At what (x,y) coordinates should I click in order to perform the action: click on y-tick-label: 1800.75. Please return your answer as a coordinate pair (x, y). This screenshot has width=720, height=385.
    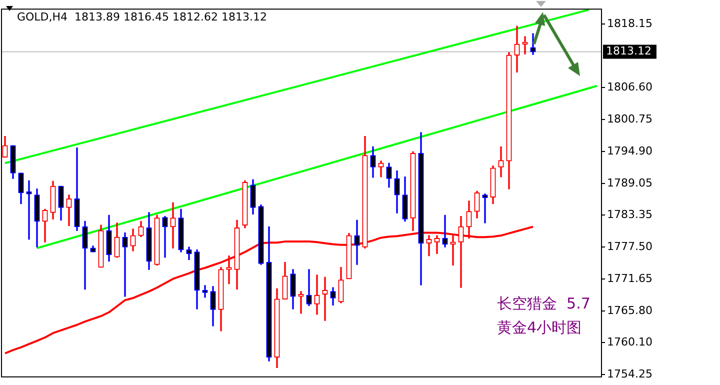
    Looking at the image, I should click on (629, 119).